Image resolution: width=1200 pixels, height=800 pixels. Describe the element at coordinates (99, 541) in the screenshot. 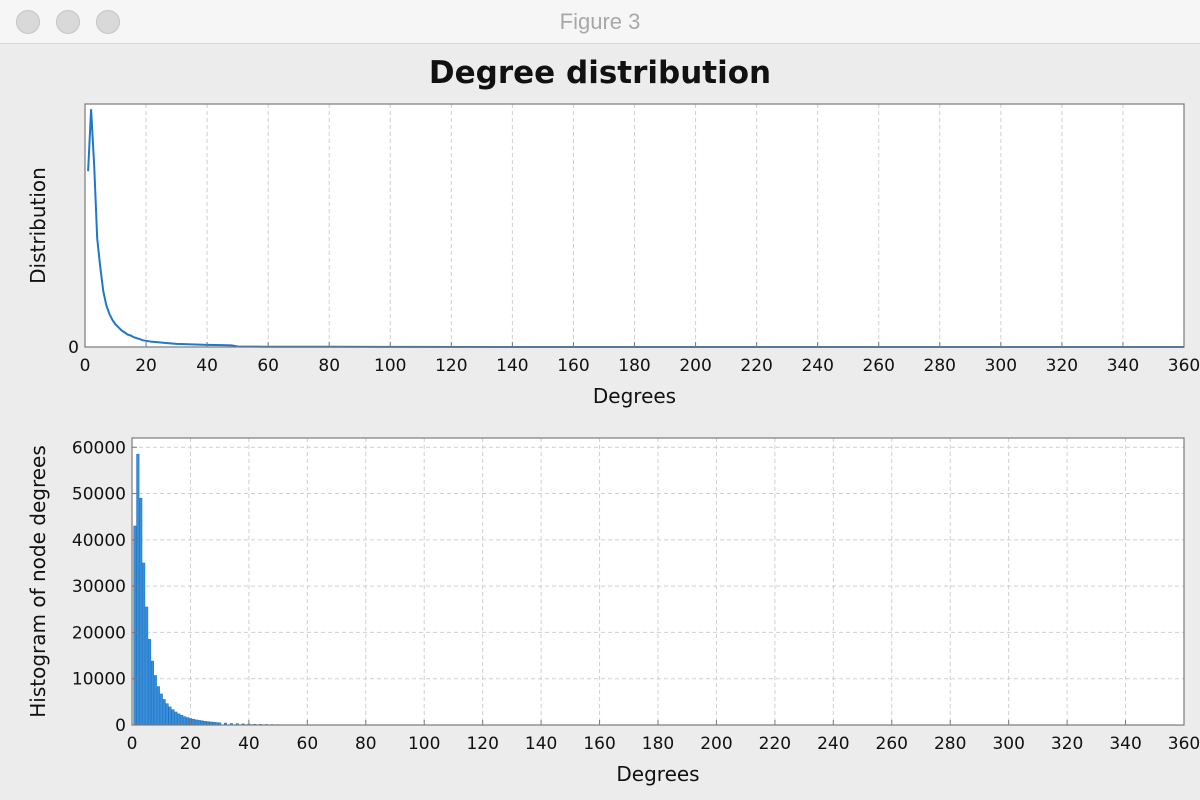

I see `y-tick-label: 40000` at that location.